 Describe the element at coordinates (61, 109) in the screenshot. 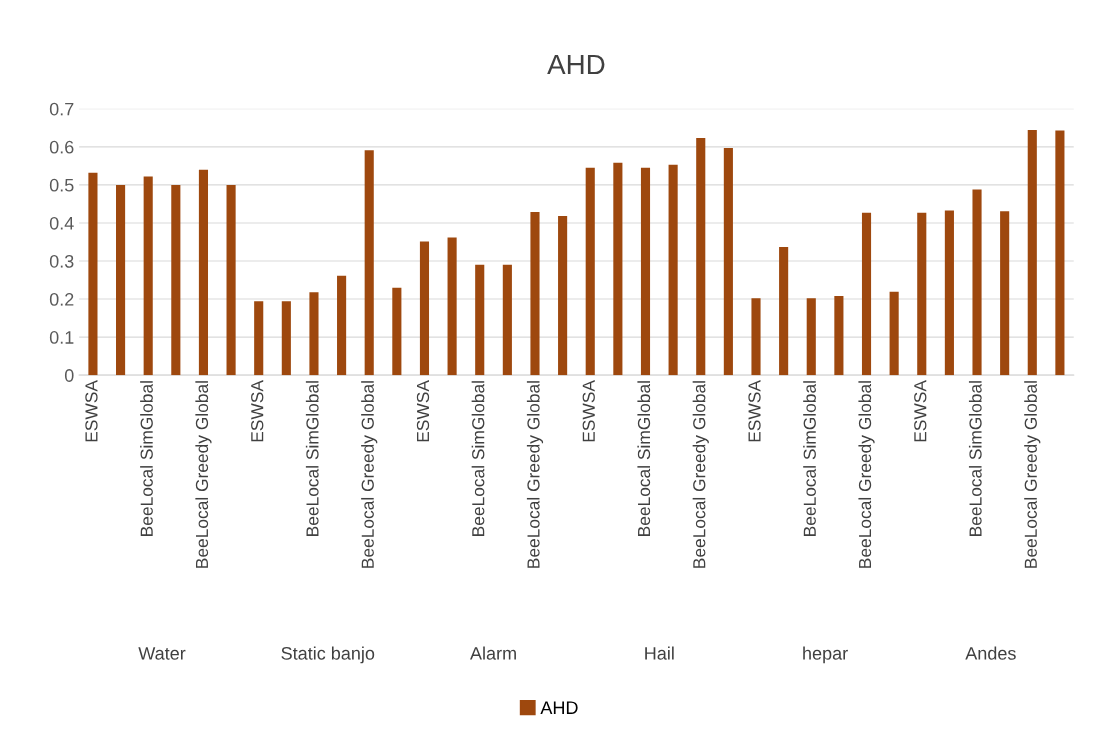

I see `y-tick-label: 0.7` at that location.